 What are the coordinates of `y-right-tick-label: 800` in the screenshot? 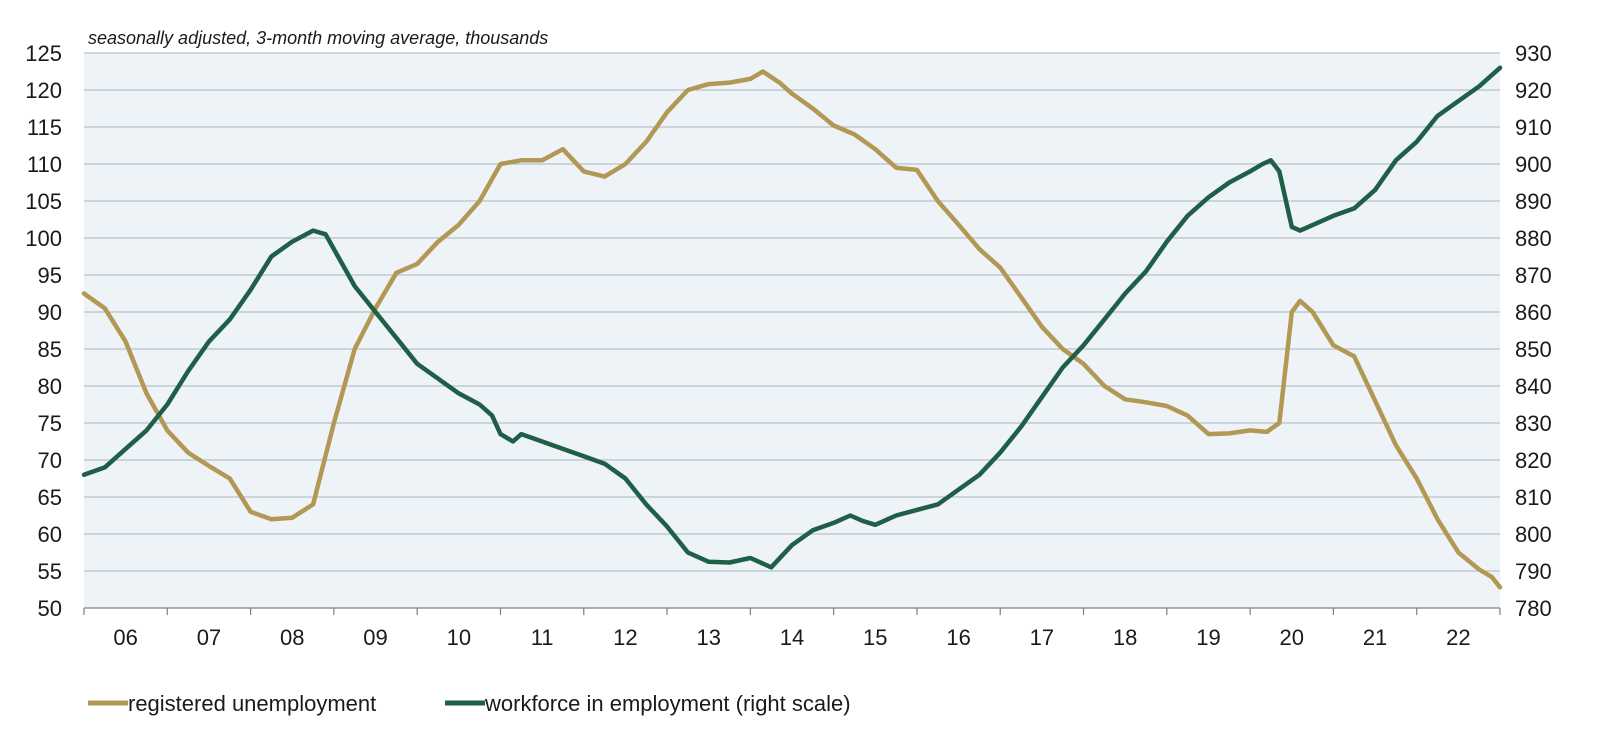 It's located at (1533, 534).